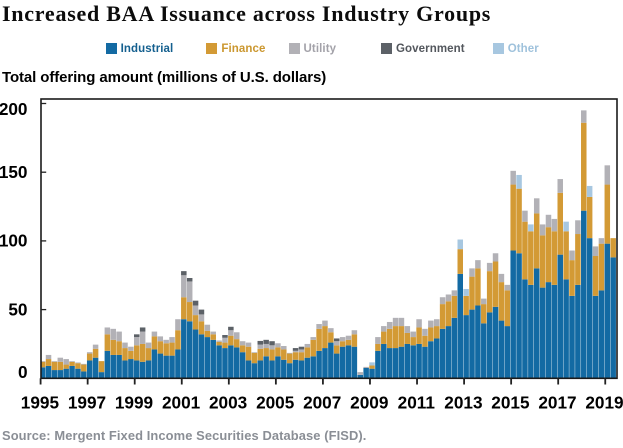  Describe the element at coordinates (87, 403) in the screenshot. I see `svg-text: 1997` at that location.